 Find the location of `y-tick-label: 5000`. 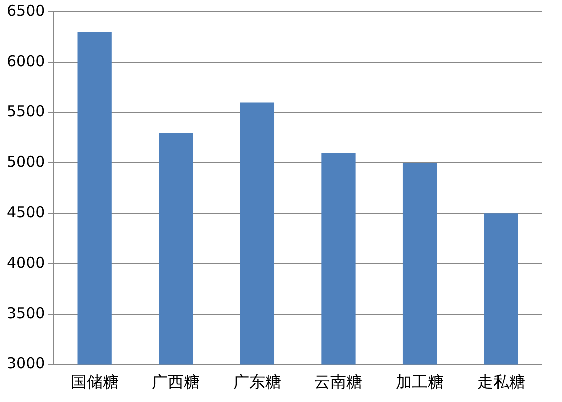

y-tick-label: 5000 is located at coordinates (26, 162).